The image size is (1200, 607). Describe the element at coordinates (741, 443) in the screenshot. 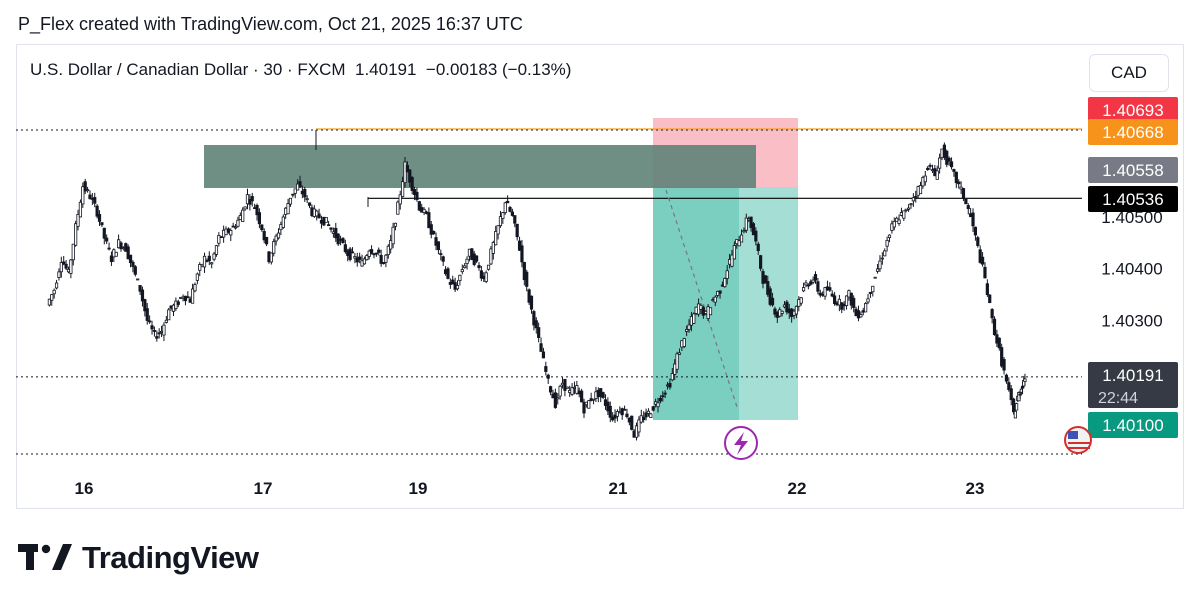

I see `lightning-bolt-icon` at that location.